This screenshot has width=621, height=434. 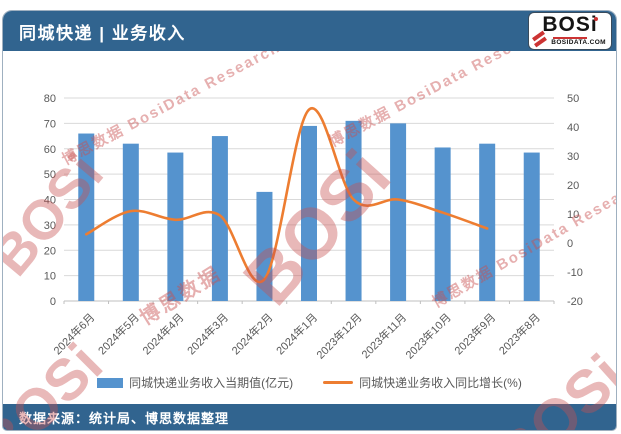 What do you see at coordinates (570, 24) in the screenshot?
I see `logo-text: BOSi` at bounding box center [570, 24].